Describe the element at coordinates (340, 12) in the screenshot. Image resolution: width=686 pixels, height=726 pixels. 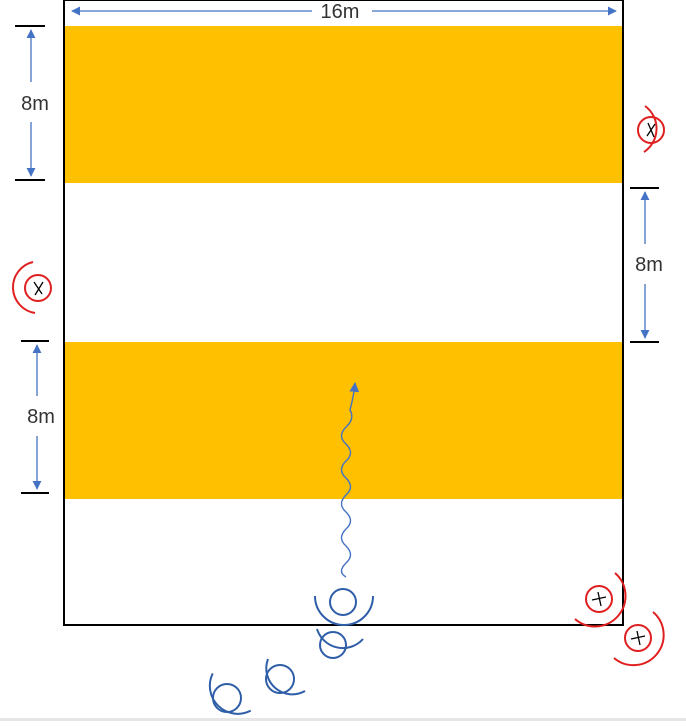
I see `width-label: 16m` at that location.